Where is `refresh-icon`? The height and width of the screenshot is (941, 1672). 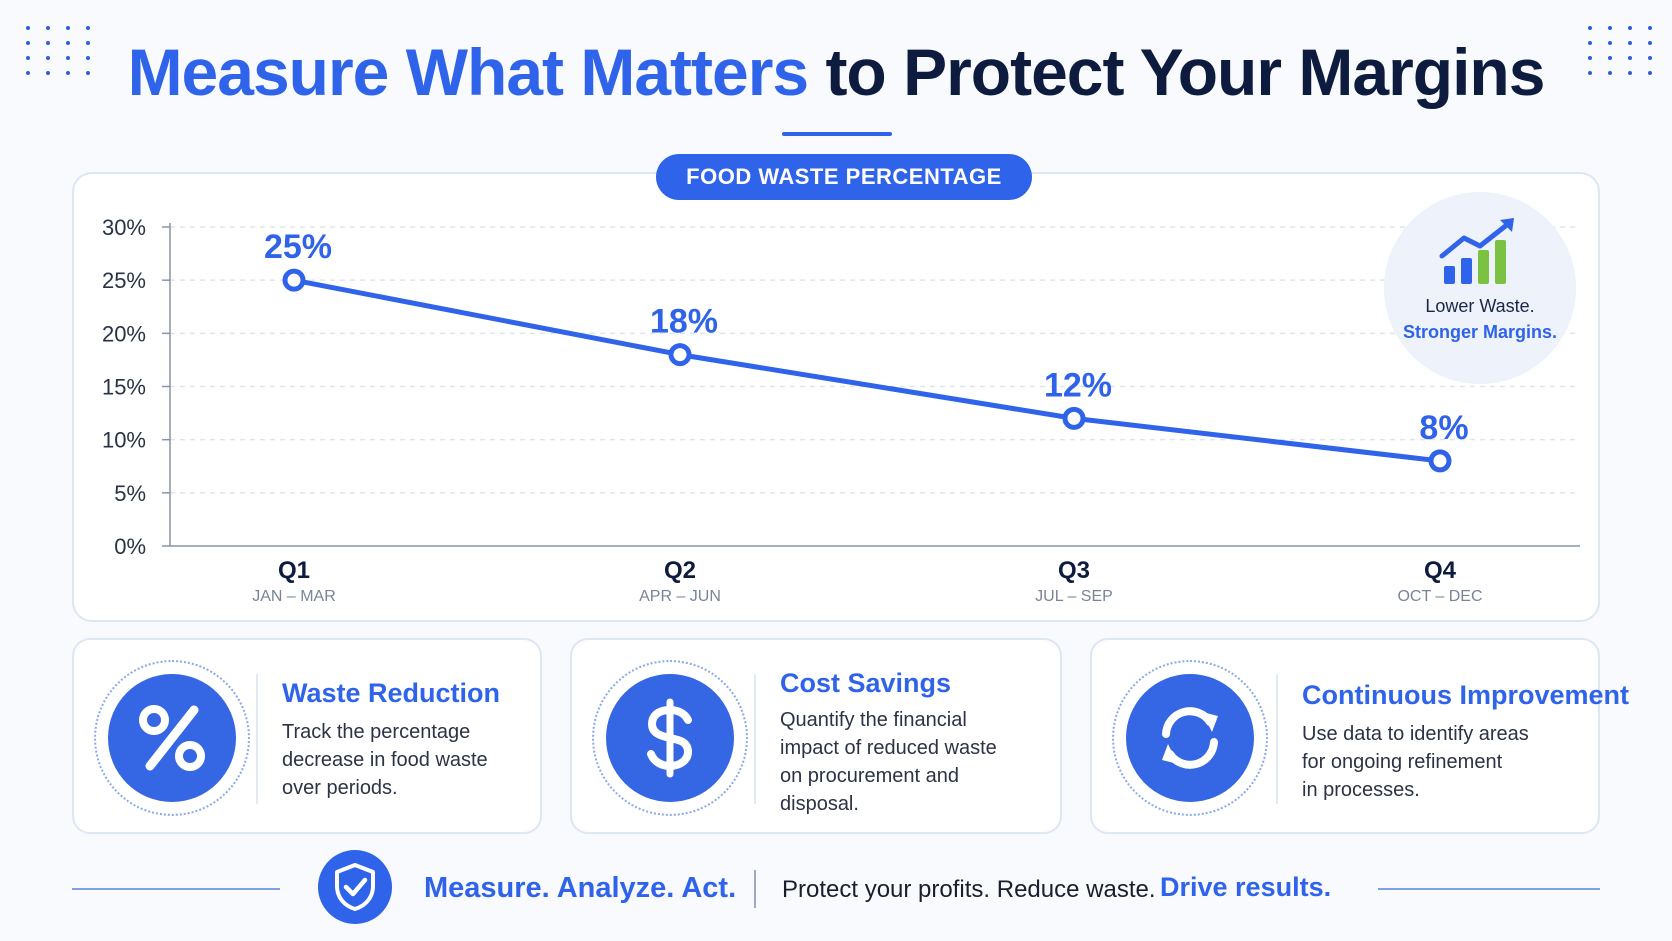
refresh-icon is located at coordinates (1190, 738).